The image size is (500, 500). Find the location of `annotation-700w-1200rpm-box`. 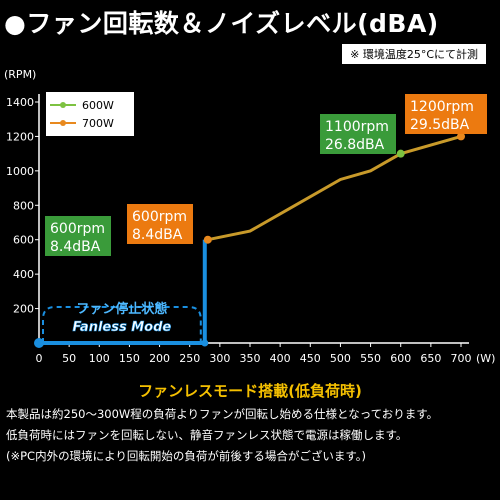

annotation-700w-1200rpm-box is located at coordinates (446, 114).